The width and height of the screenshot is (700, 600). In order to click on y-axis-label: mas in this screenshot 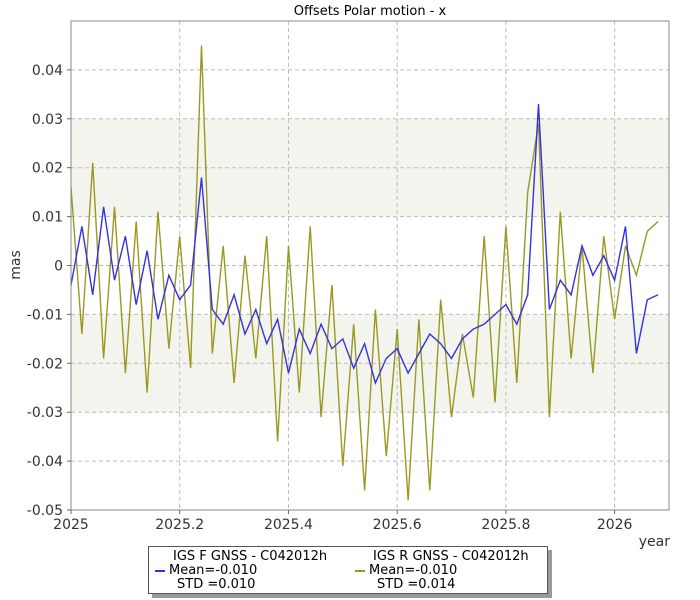, I will do `click(16, 265)`.